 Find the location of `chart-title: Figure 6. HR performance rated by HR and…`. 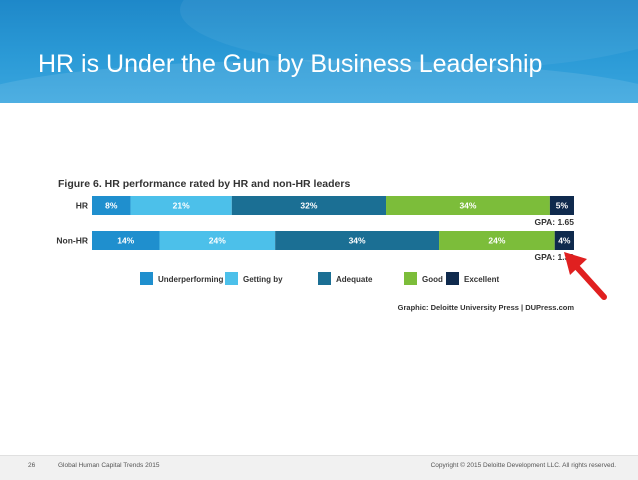

chart-title: Figure 6. HR performance rated by HR and… is located at coordinates (204, 184).